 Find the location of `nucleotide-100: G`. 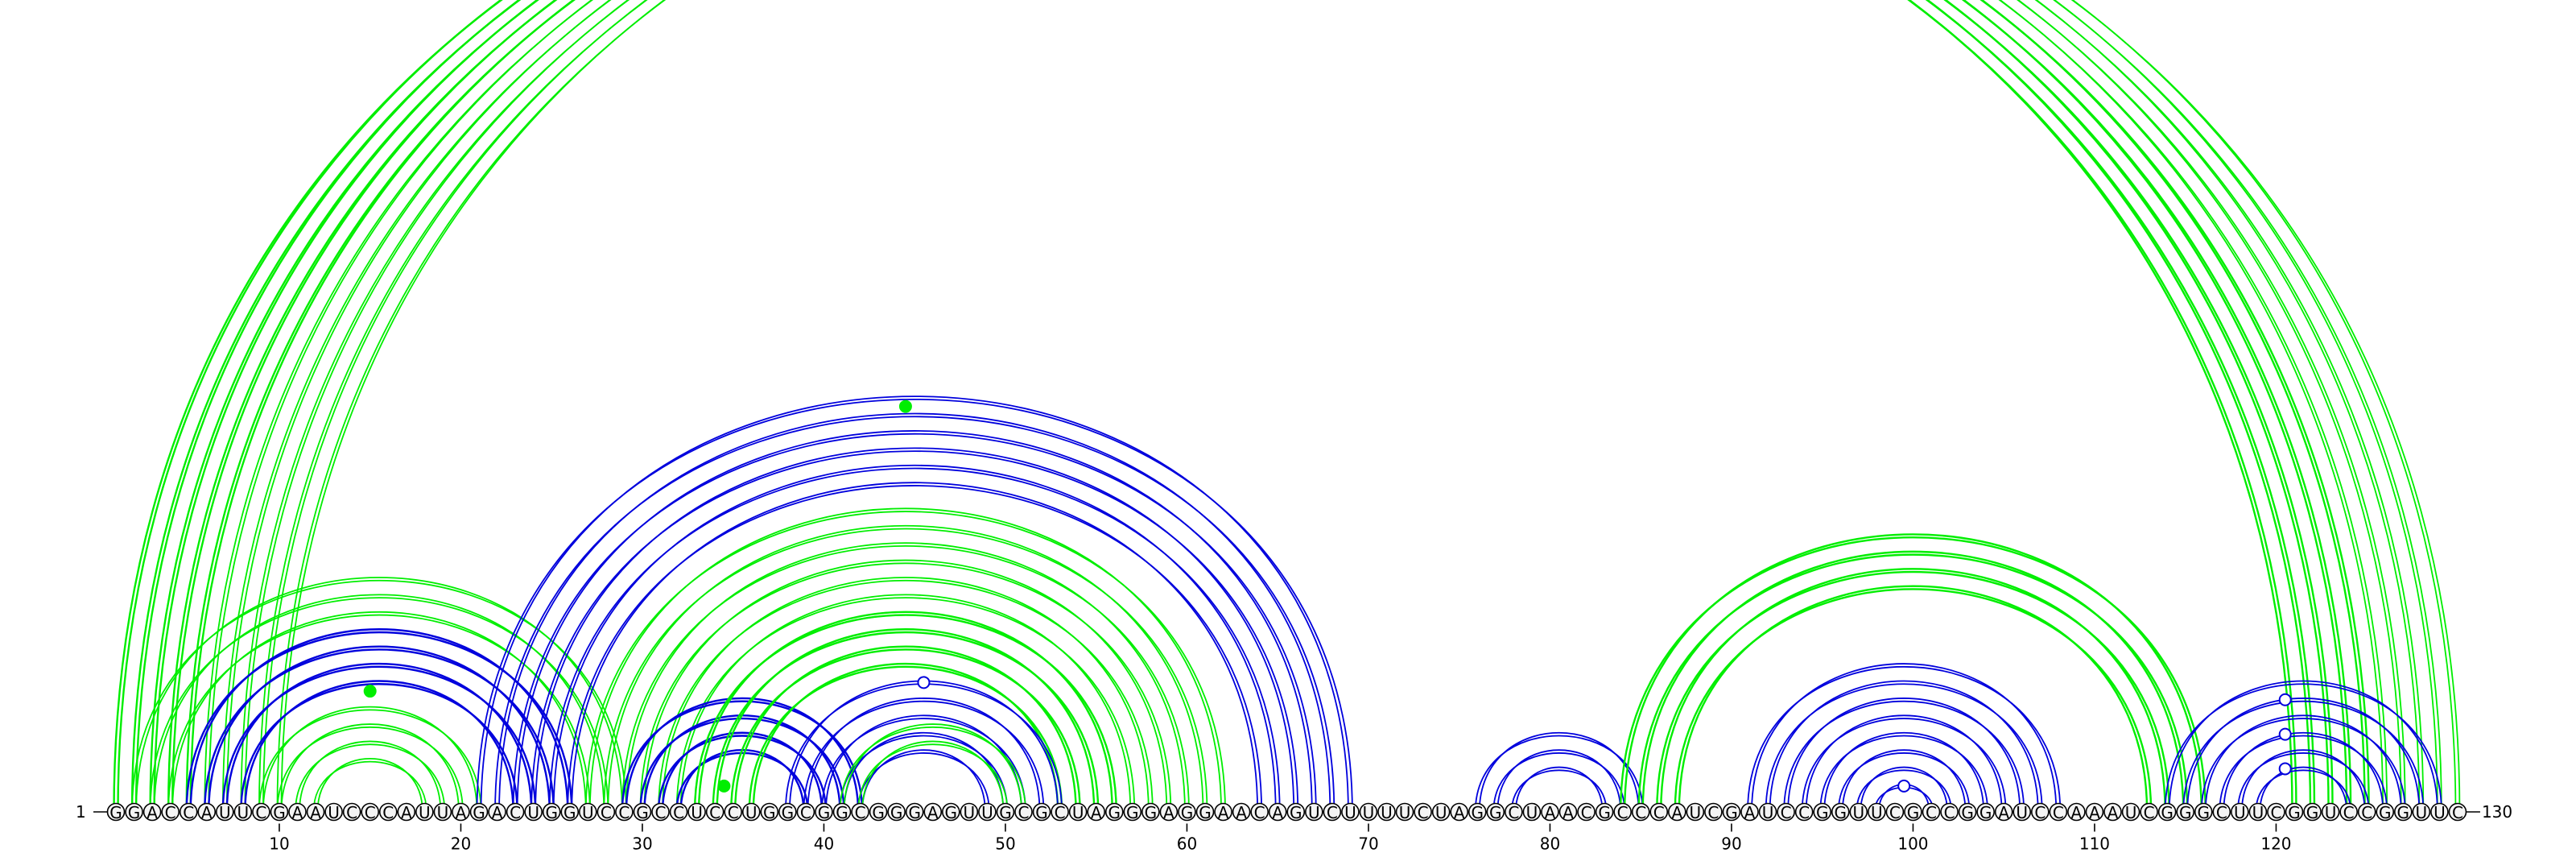

nucleotide-100: G is located at coordinates (1913, 812).